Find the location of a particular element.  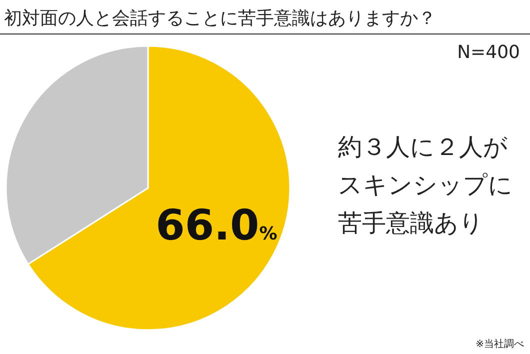

annotation: 約３人に２人が is located at coordinates (423, 147).